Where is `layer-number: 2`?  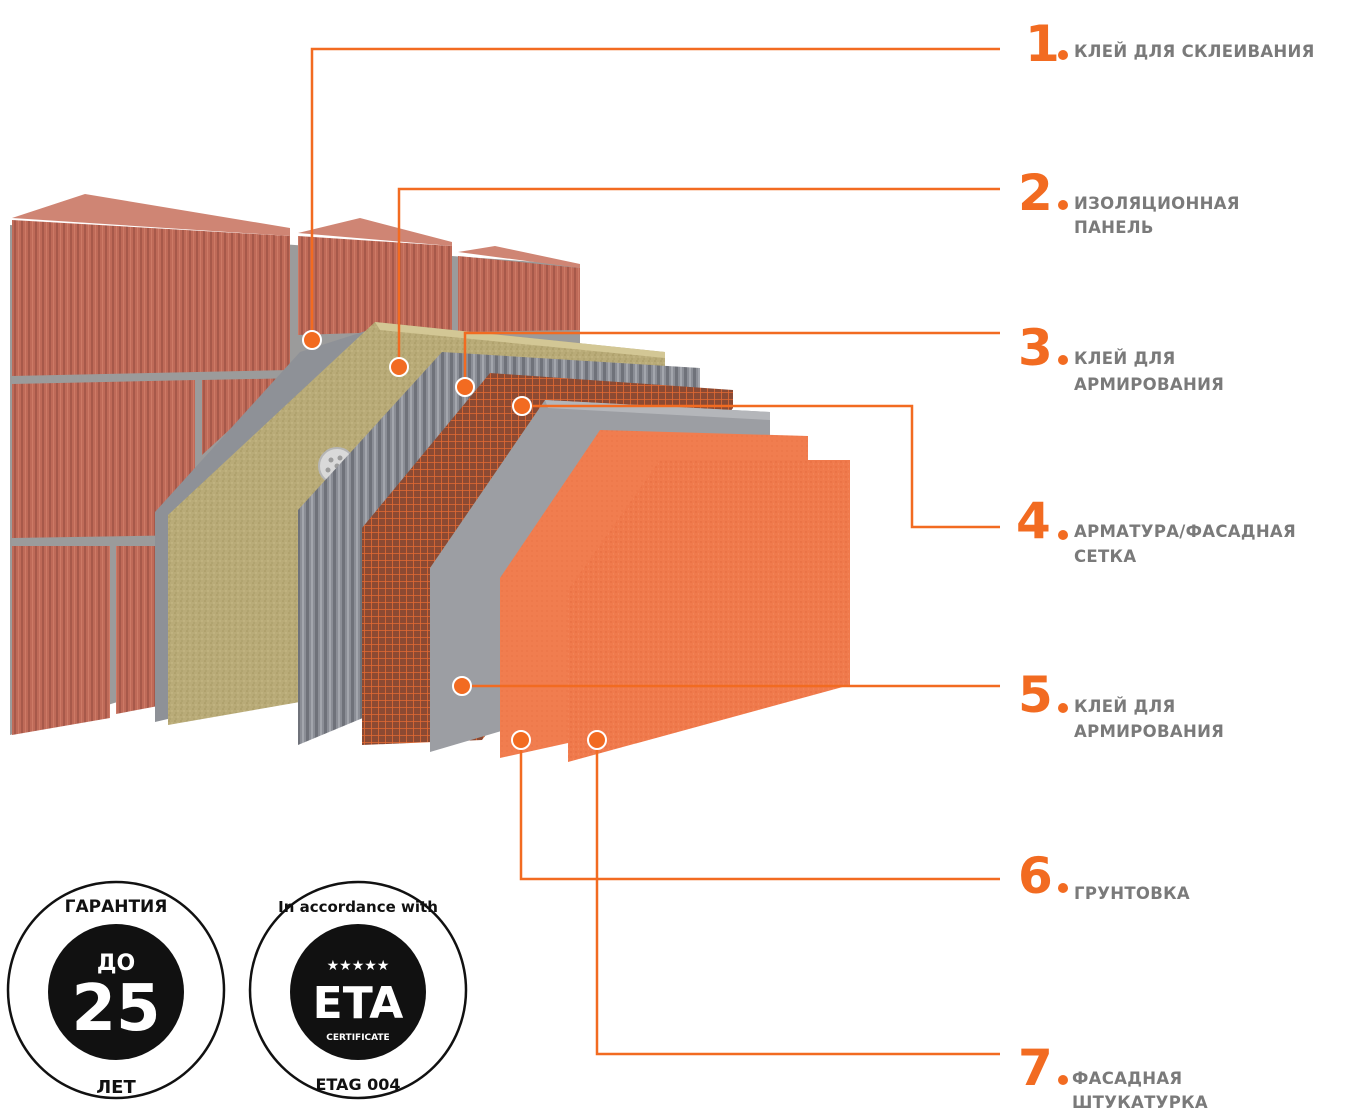 layer-number: 2 is located at coordinates (1035, 193).